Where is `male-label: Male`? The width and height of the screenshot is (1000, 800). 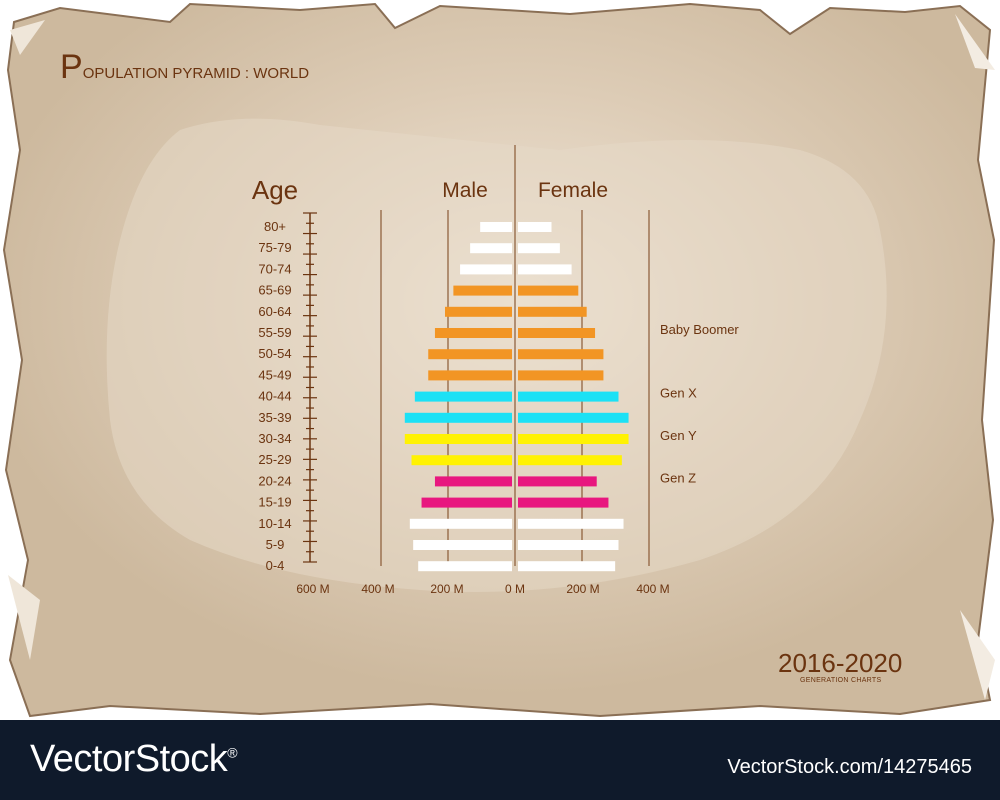
male-label: Male is located at coordinates (465, 190).